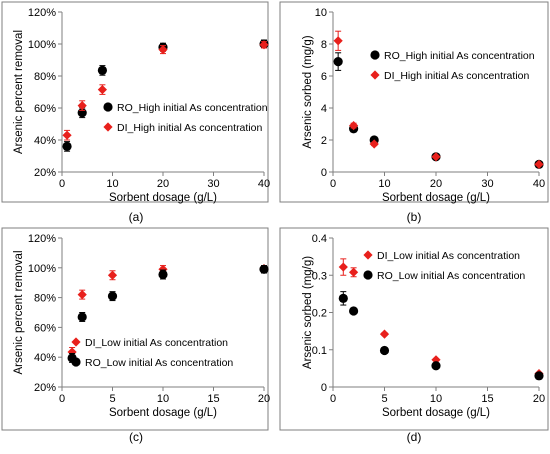  I want to click on y-tick-label: 0.2, so click(319, 314).